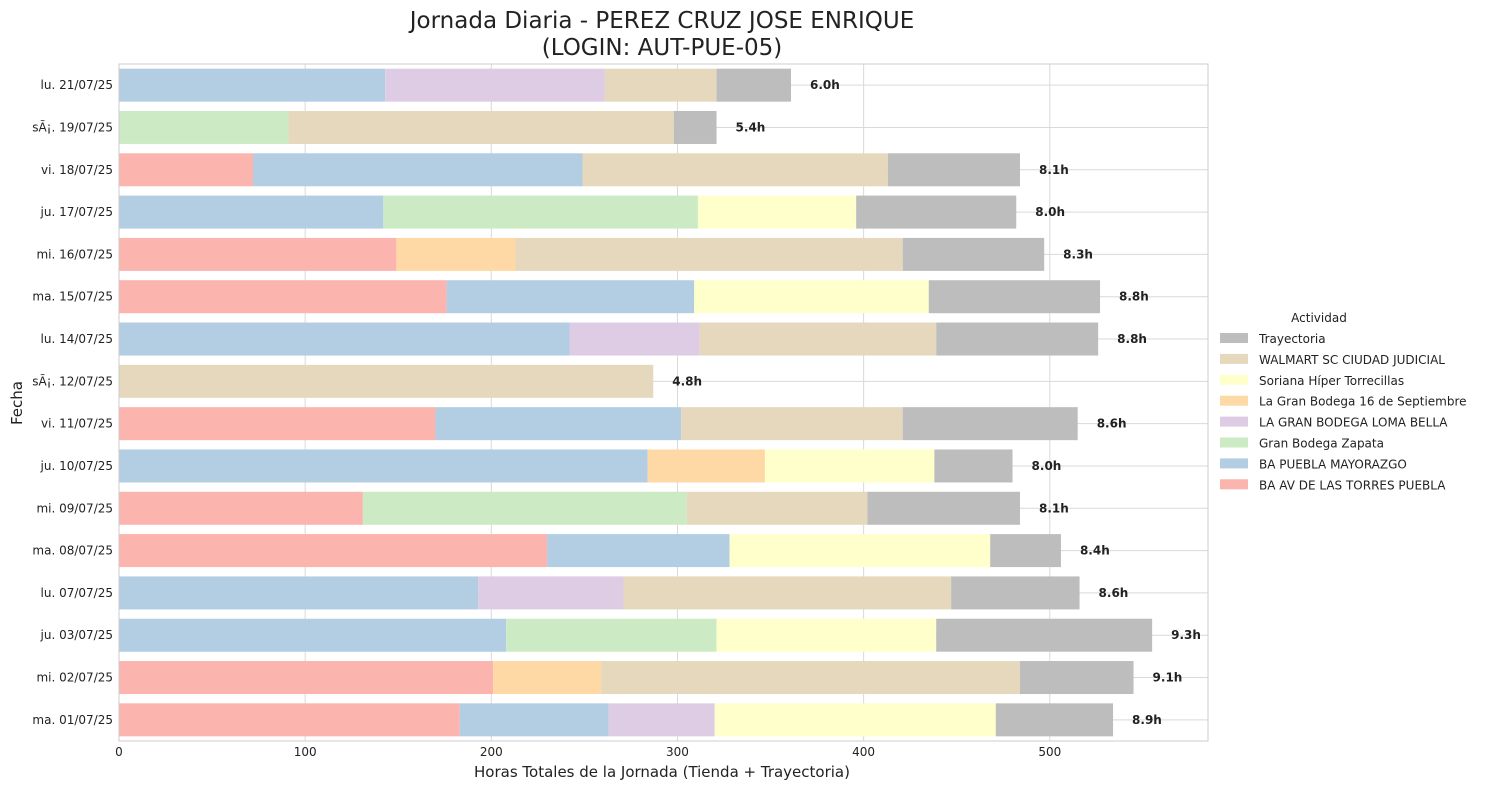 This screenshot has width=1490, height=794. Describe the element at coordinates (1333, 464) in the screenshot. I see `legend-entry: BA PUEBLA MAYORAZGO` at that location.